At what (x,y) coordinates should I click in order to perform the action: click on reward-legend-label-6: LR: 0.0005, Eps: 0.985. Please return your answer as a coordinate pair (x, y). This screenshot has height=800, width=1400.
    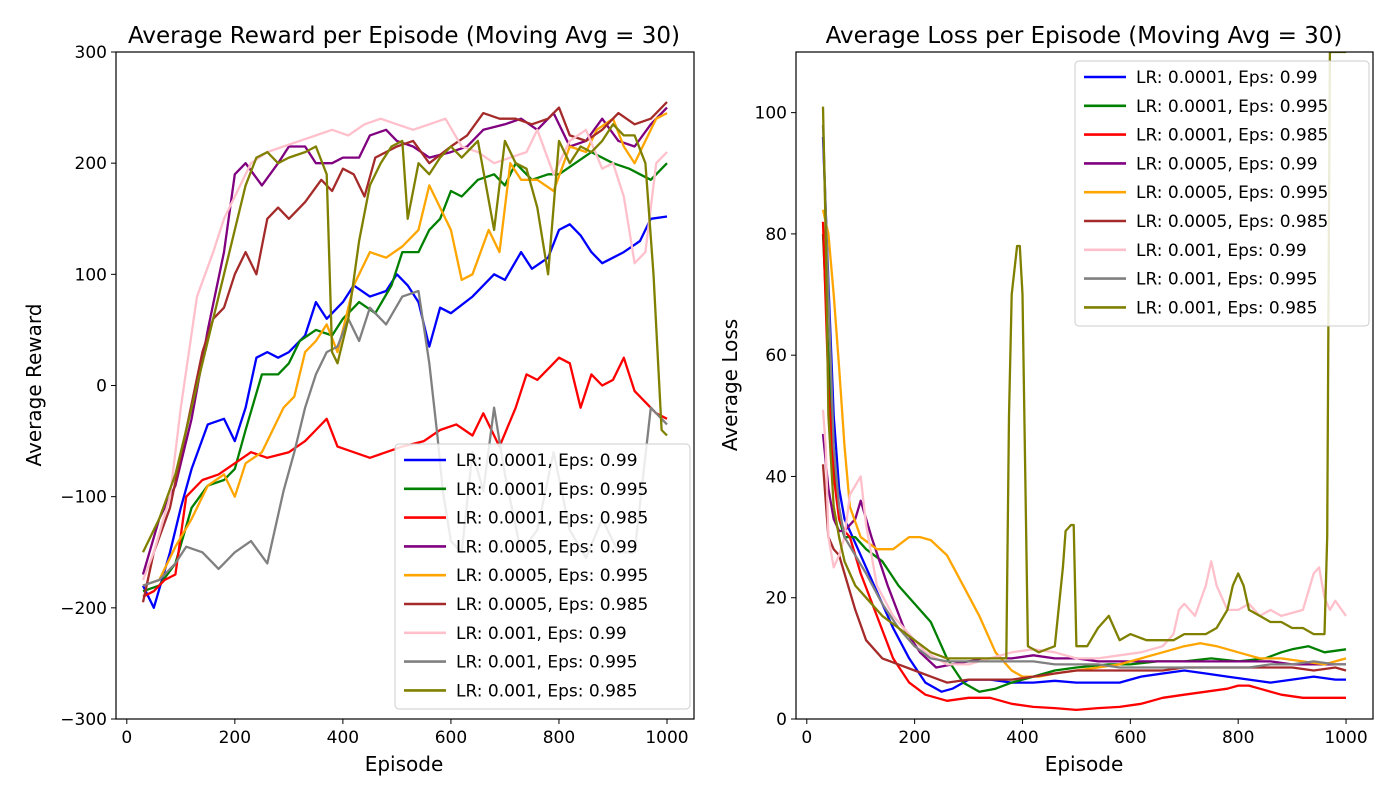
    Looking at the image, I should click on (552, 605).